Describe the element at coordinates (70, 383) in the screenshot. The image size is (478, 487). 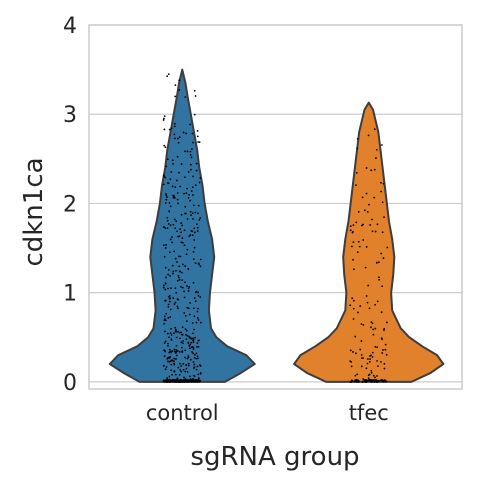
I see `y-tick-label-0: 0` at that location.